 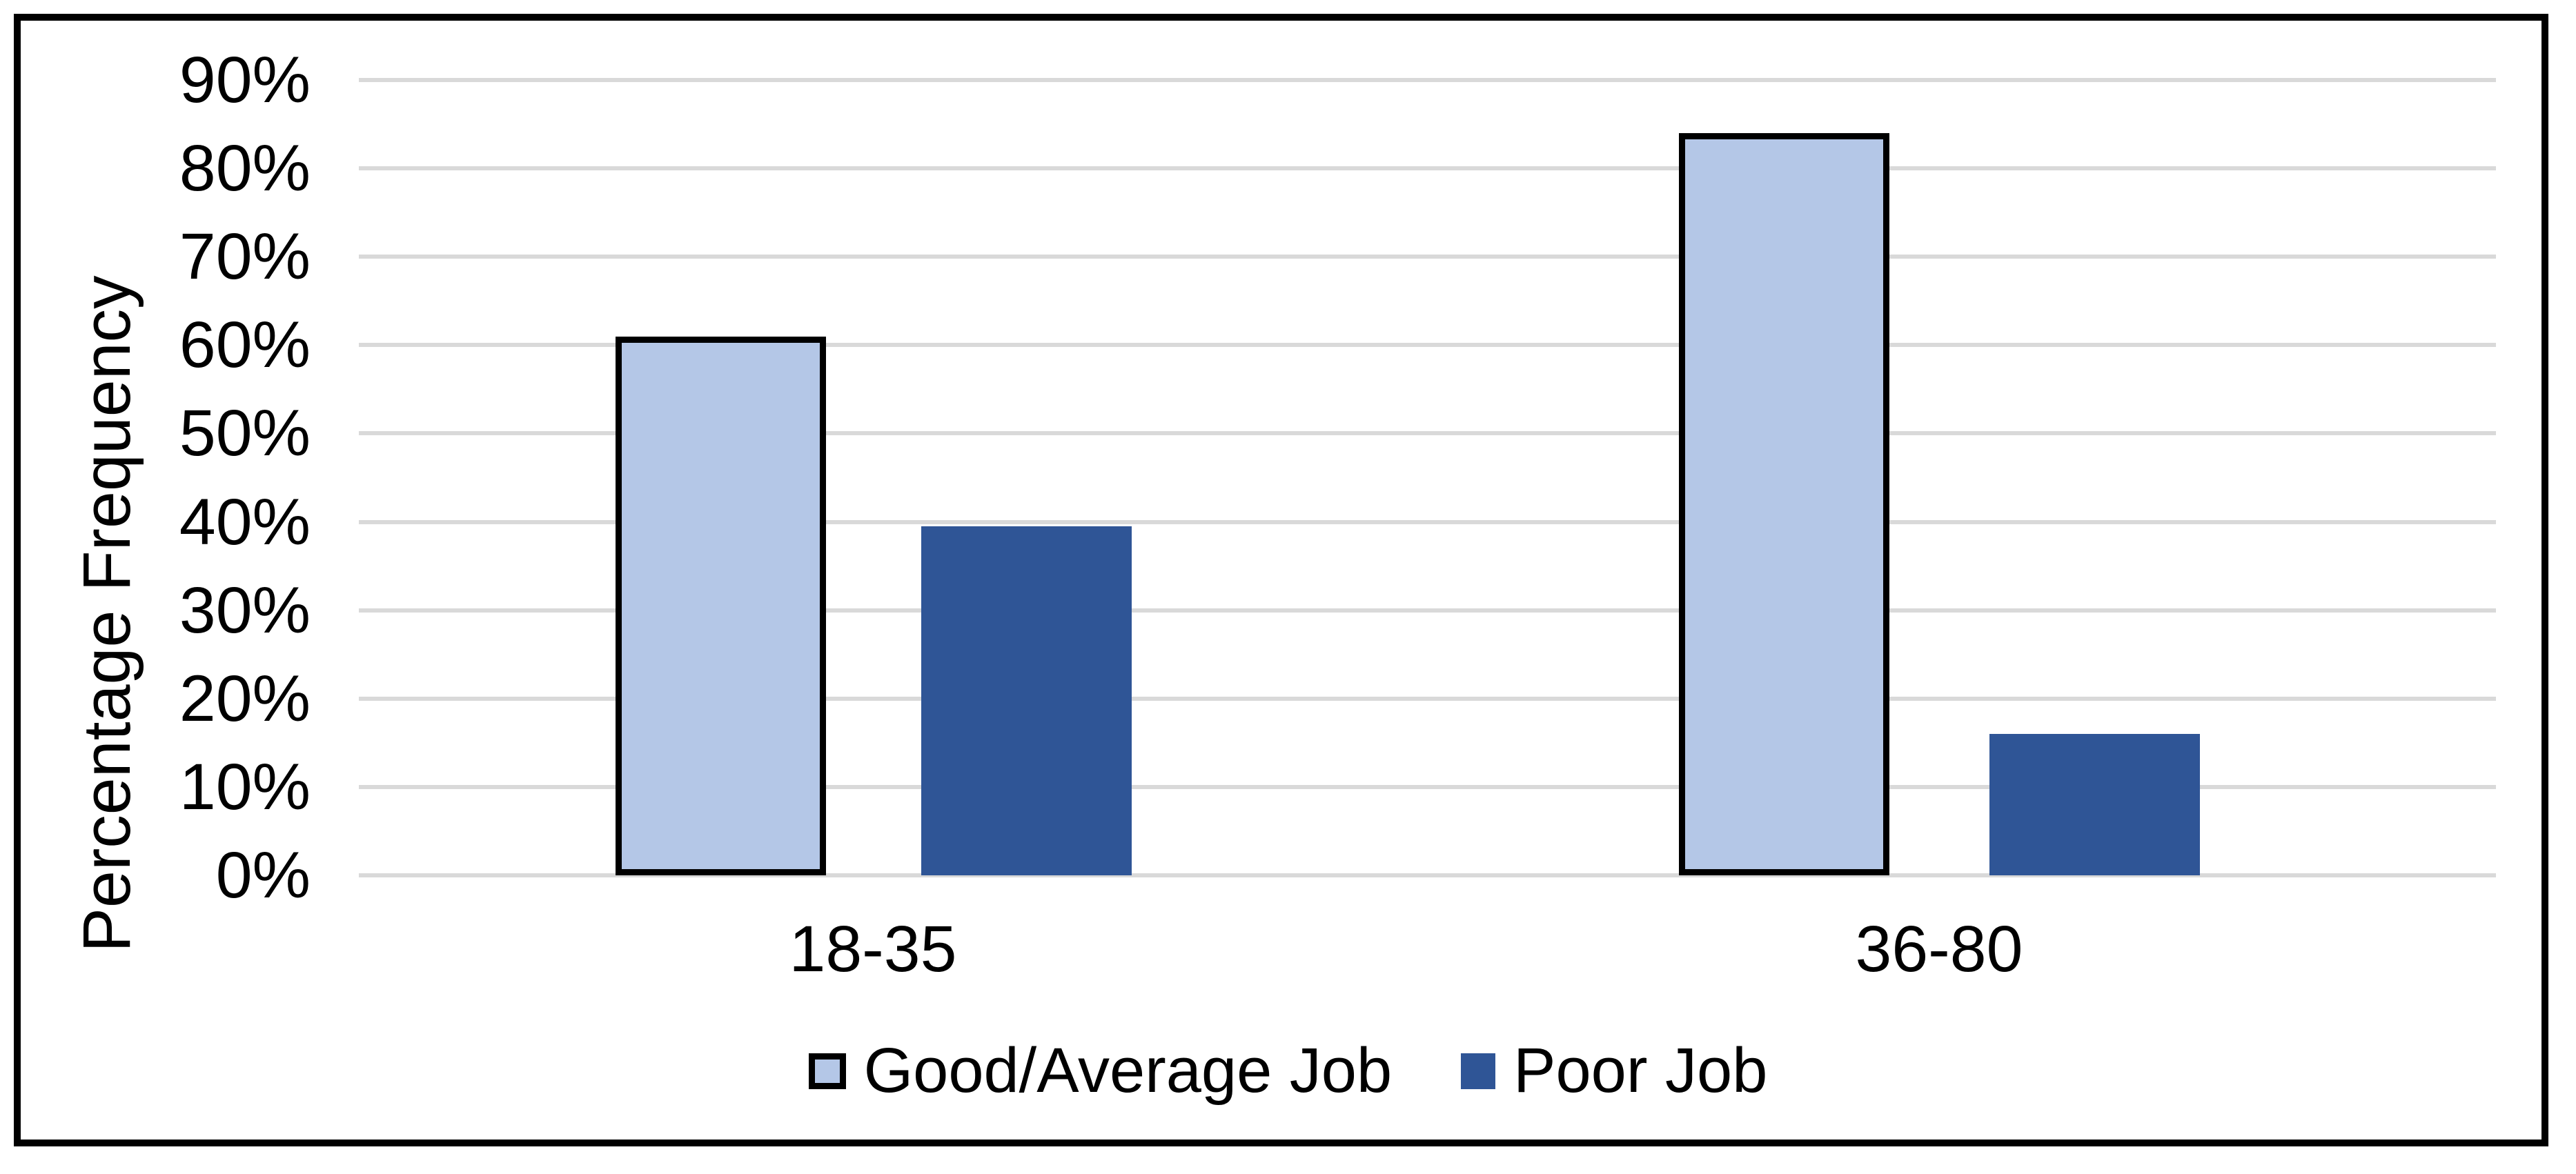 I want to click on legend-item-poor-job: Poor Job, so click(x=1614, y=1071).